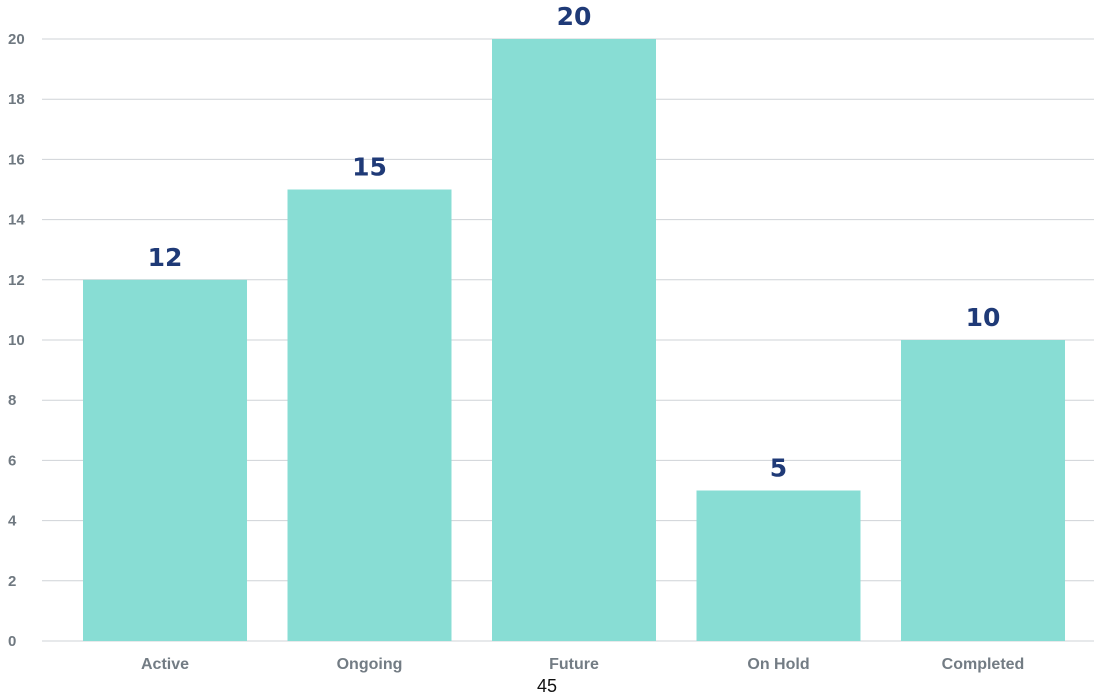 This screenshot has width=1094, height=696. What do you see at coordinates (983, 490) in the screenshot?
I see `bar-completed` at bounding box center [983, 490].